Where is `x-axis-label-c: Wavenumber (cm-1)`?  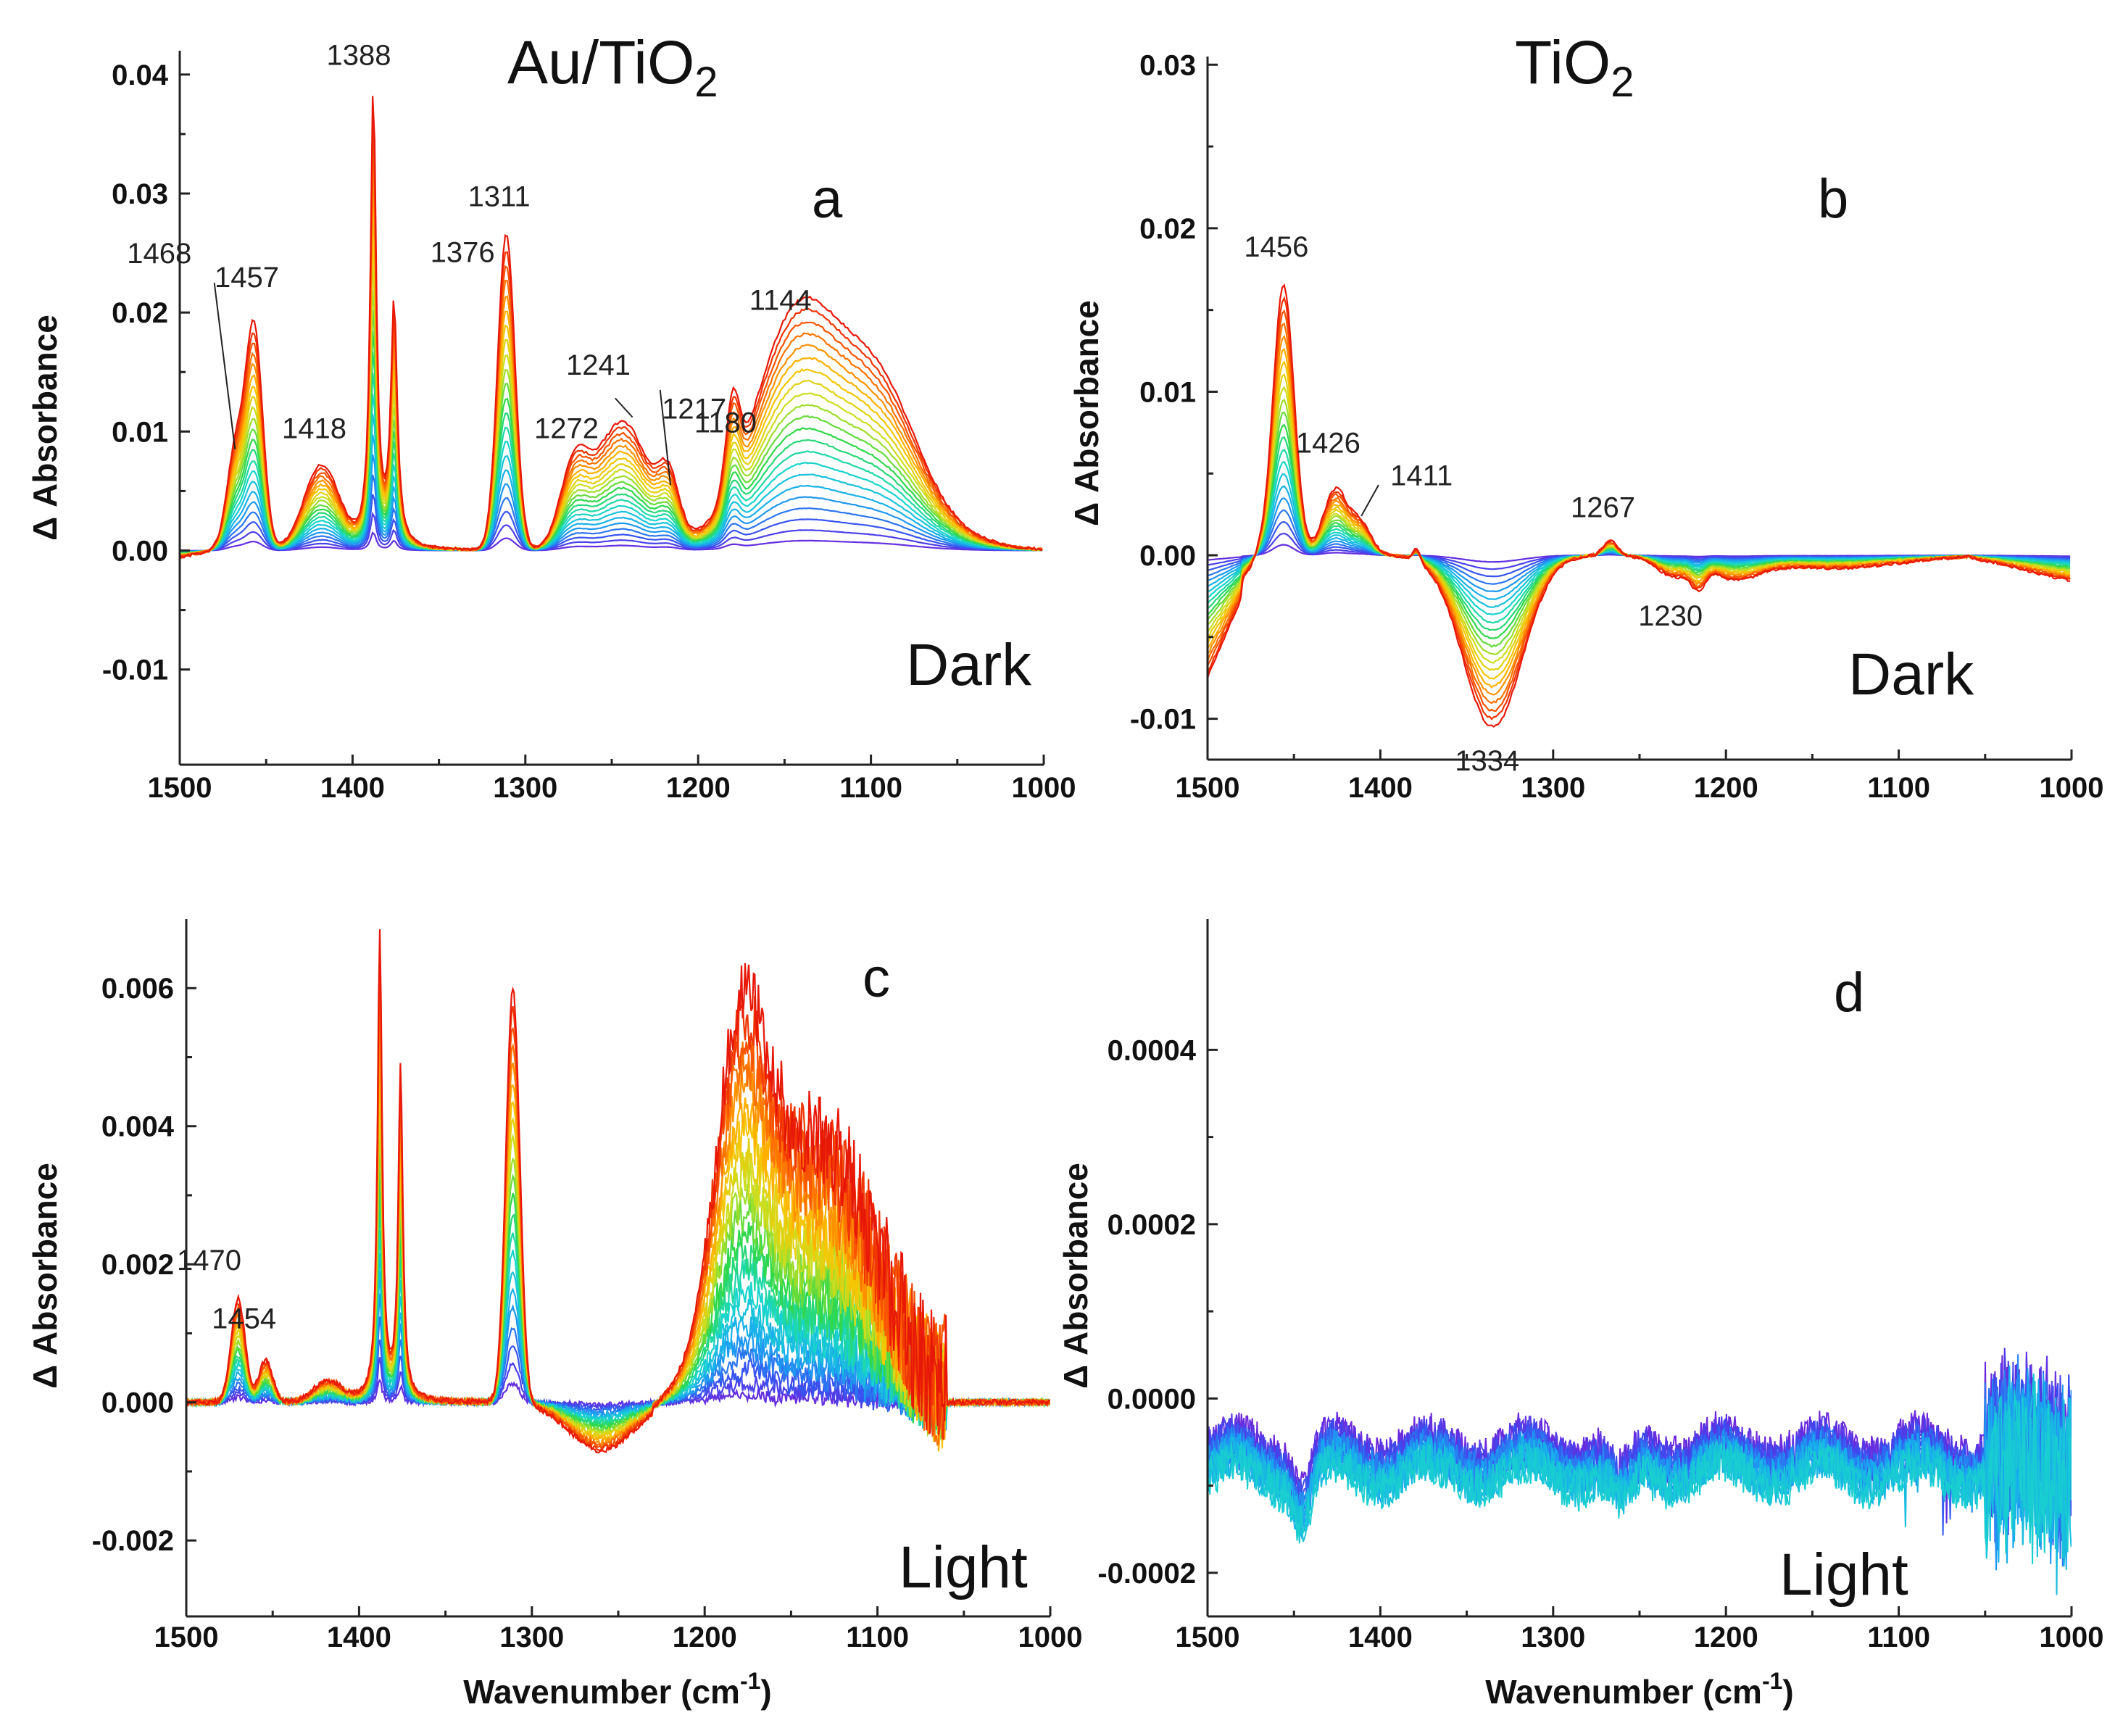
x-axis-label-c: Wavenumber (cm-1) is located at coordinates (617, 1689).